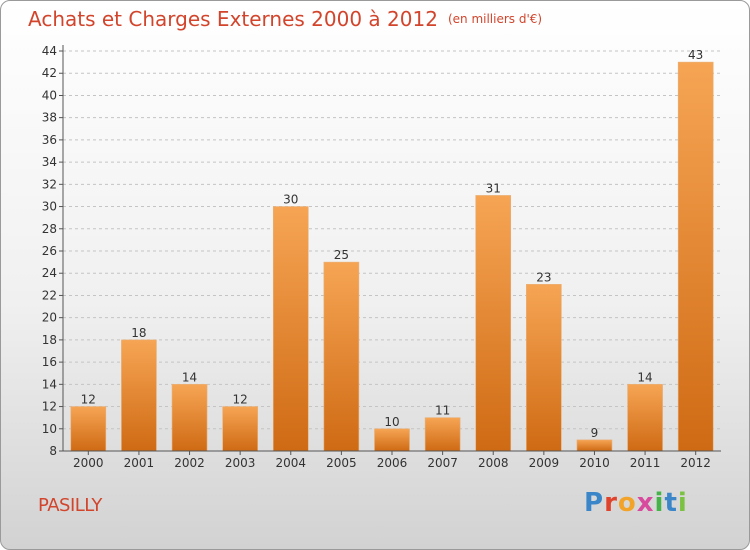  What do you see at coordinates (240, 429) in the screenshot?
I see `bar-2003` at bounding box center [240, 429].